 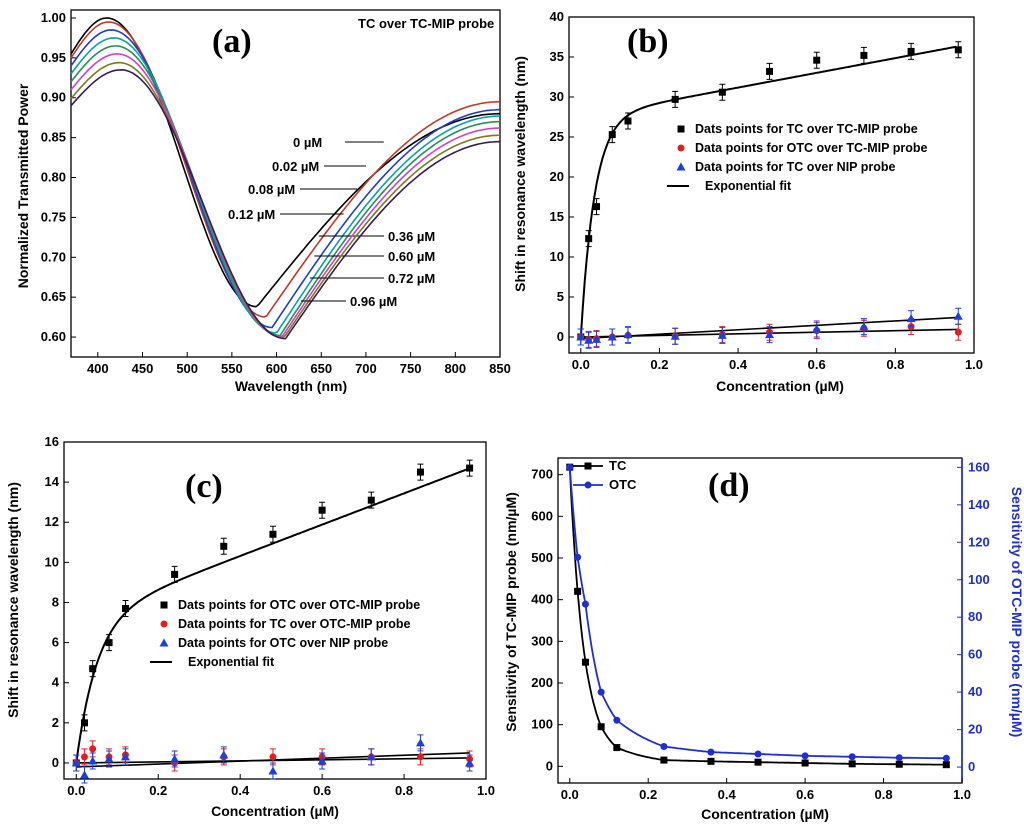 What do you see at coordinates (542, 515) in the screenshot?
I see `panel-d-ytick-label: 600` at bounding box center [542, 515].